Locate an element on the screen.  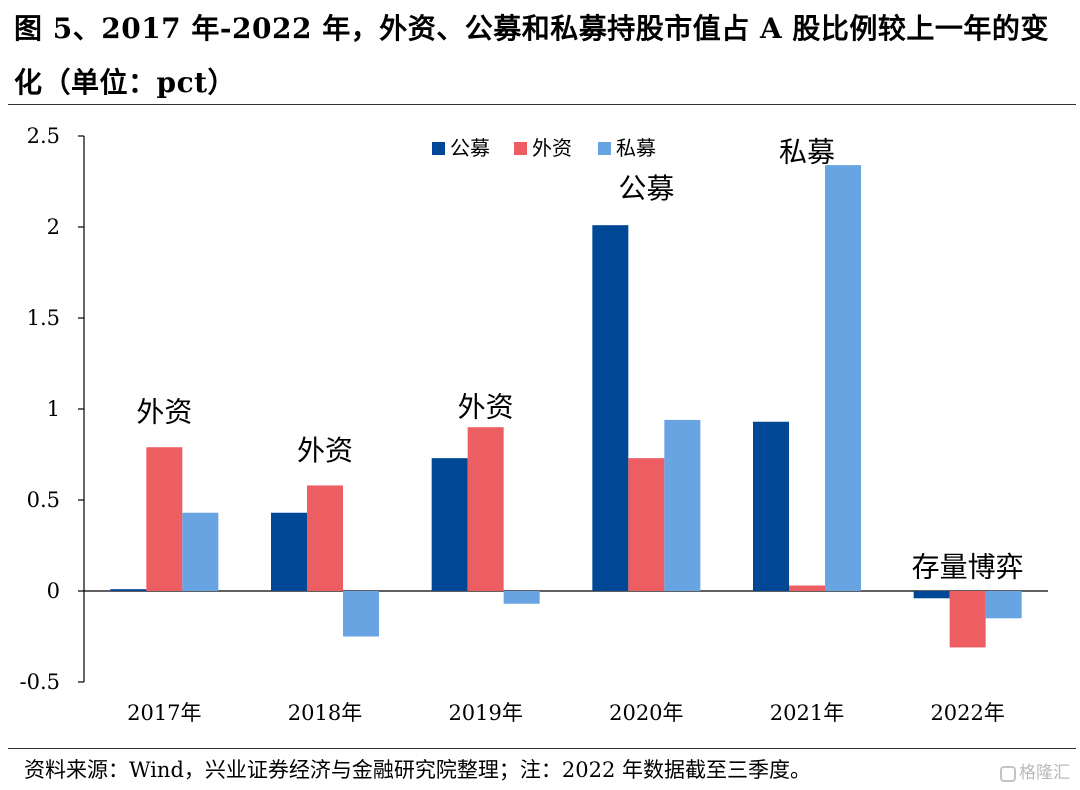
bar-公募-2017年 is located at coordinates (128, 590).